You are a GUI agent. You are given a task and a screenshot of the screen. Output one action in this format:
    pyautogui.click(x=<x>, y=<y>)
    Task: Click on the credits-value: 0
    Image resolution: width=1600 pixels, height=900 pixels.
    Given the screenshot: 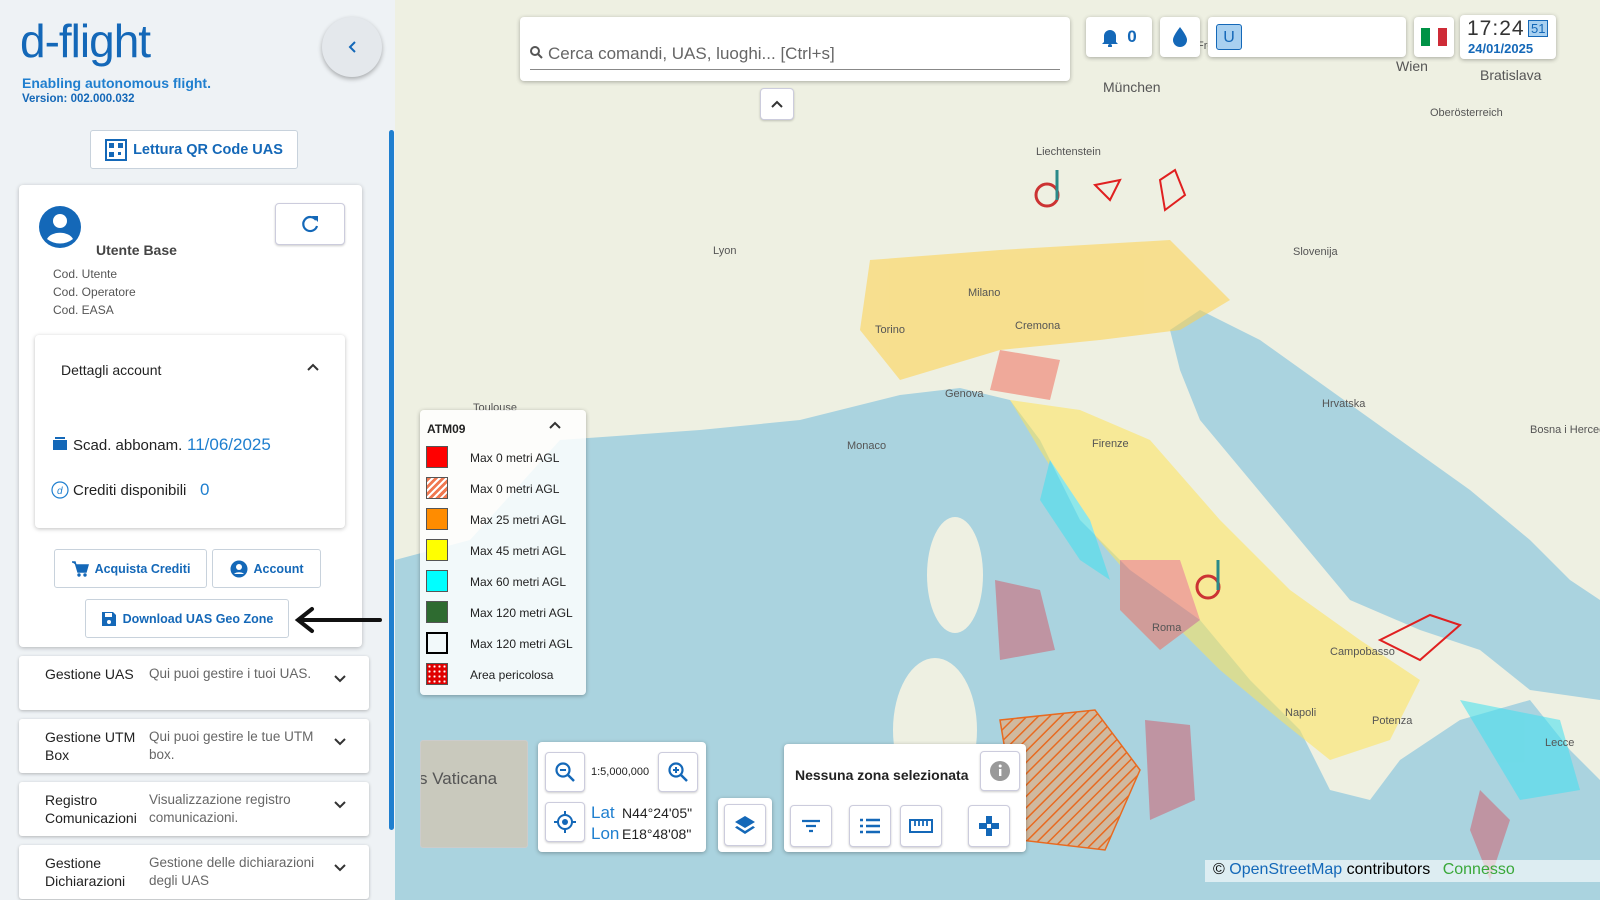 What is the action you would take?
    pyautogui.click(x=205, y=489)
    